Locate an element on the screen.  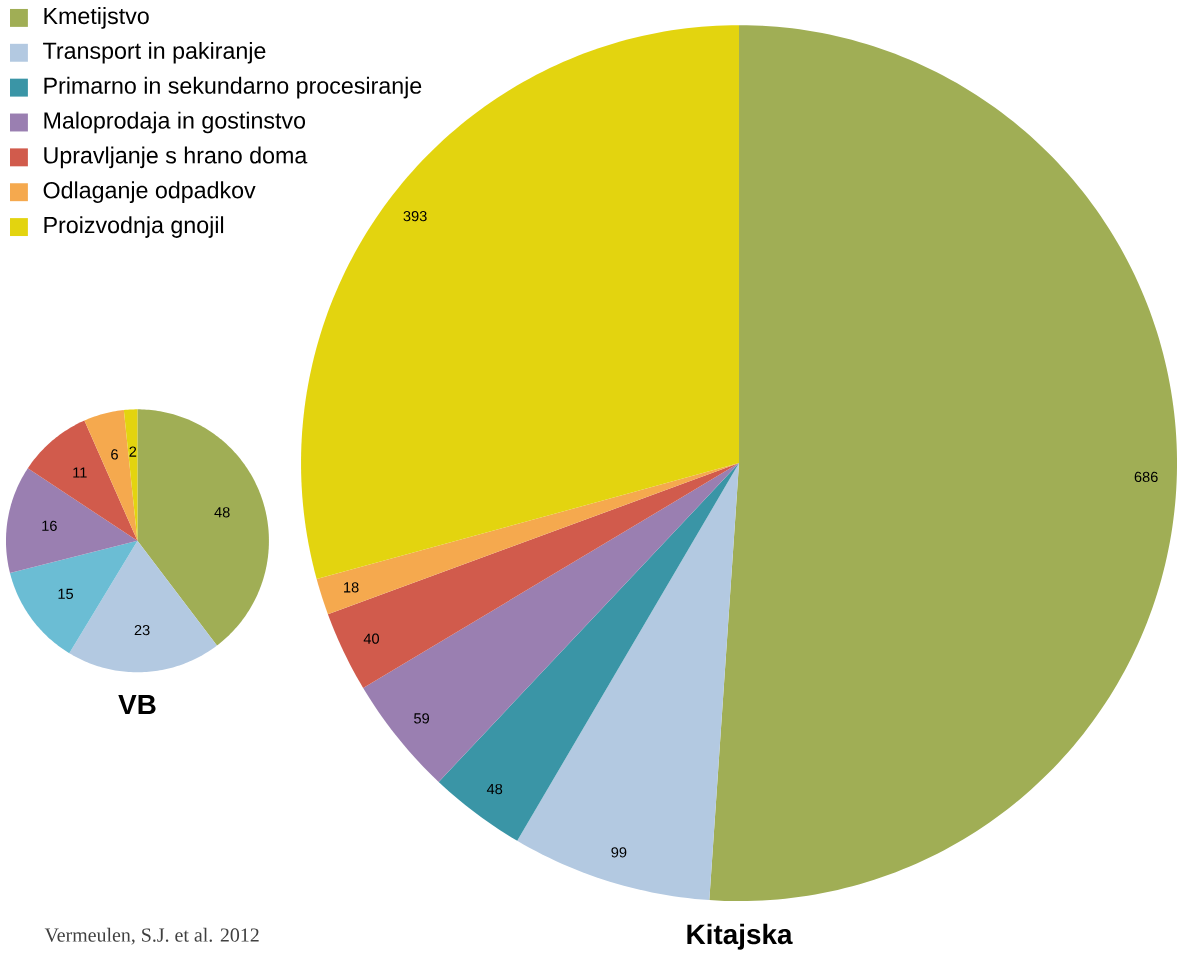
data-label: 59 is located at coordinates (422, 718).